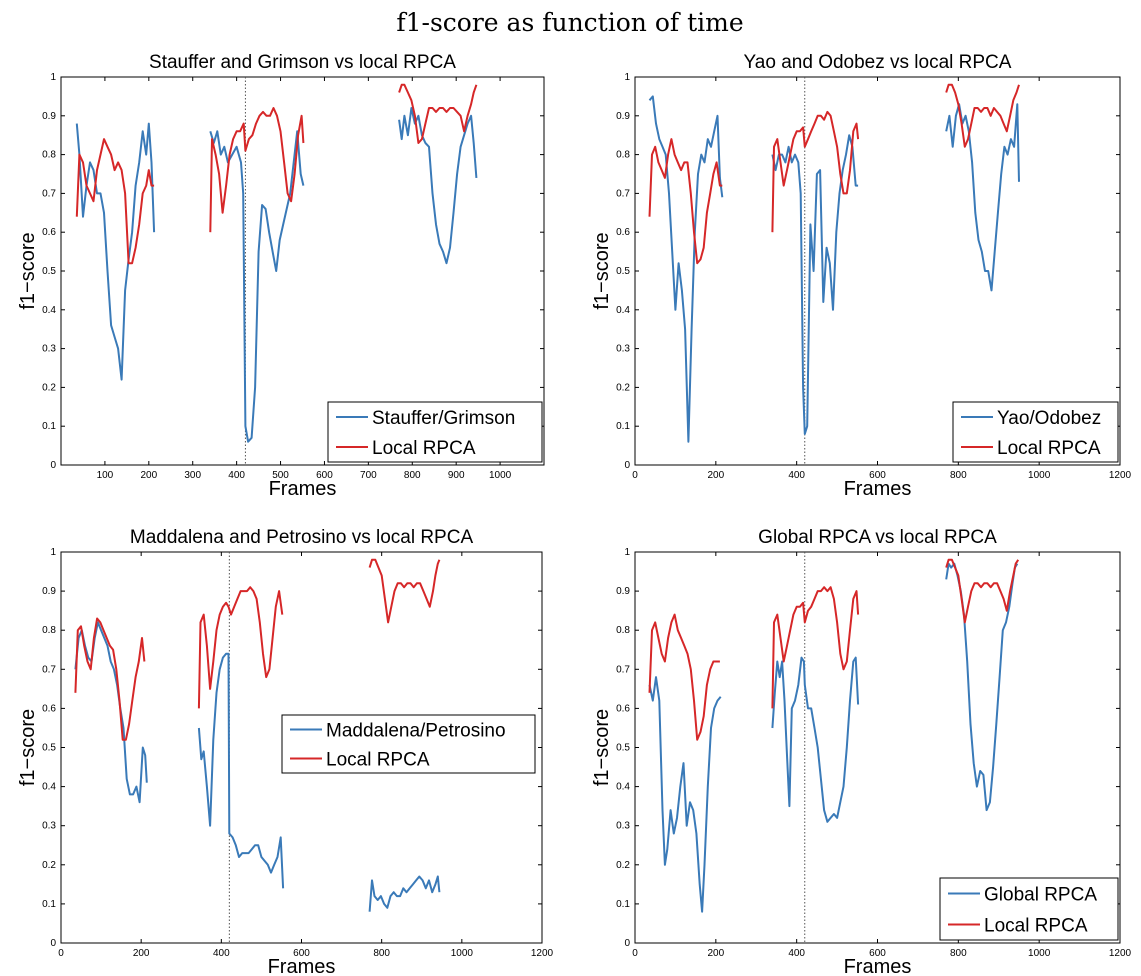 The height and width of the screenshot is (976, 1141). What do you see at coordinates (878, 489) in the screenshot?
I see `panel-1-x-axis-label: Frames` at bounding box center [878, 489].